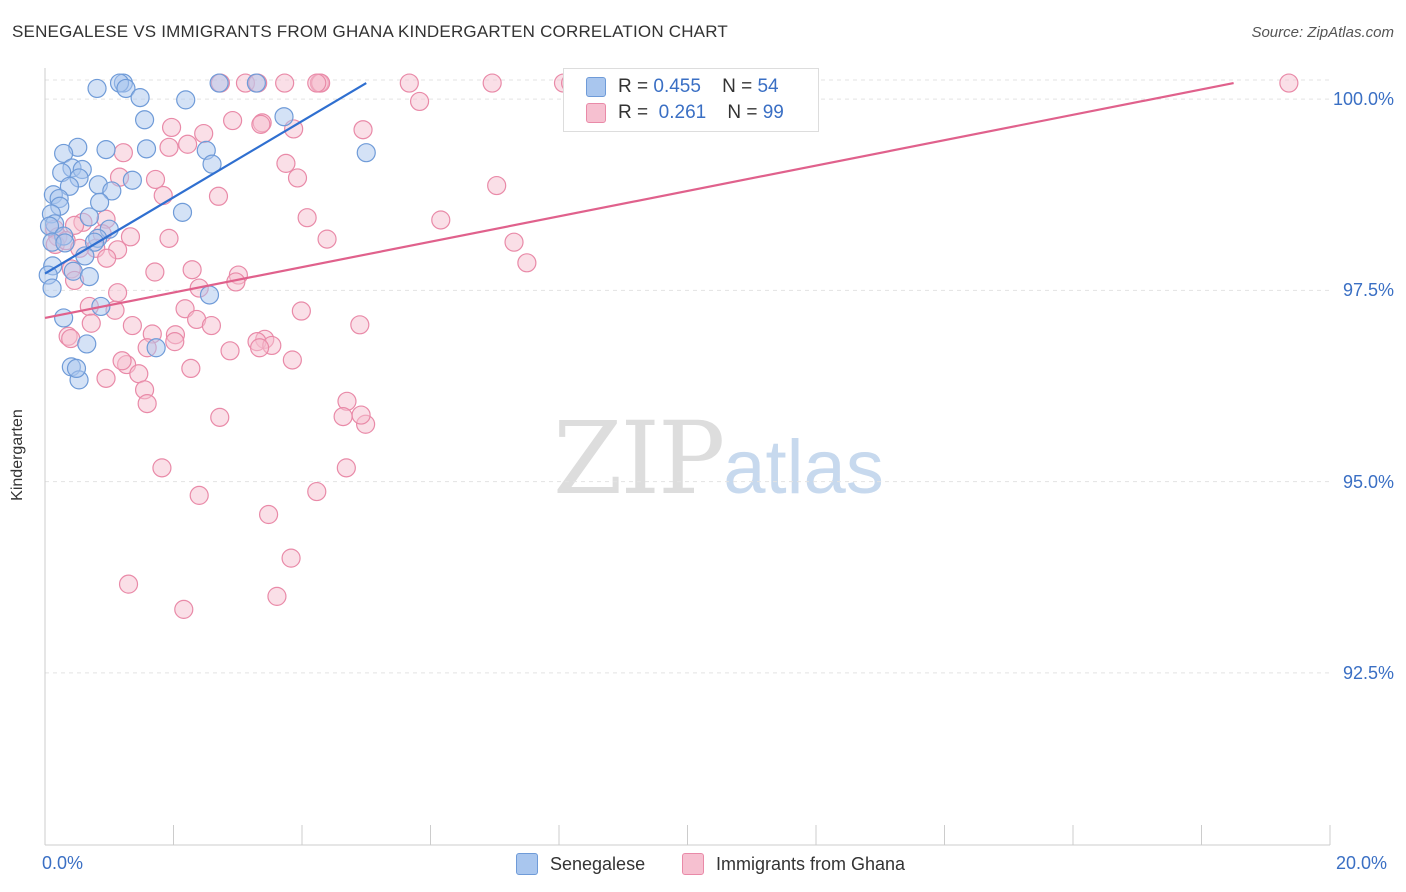 This screenshot has width=1406, height=892. What do you see at coordinates (1368, 481) in the screenshot?
I see `y-tick-label: 95.0%` at bounding box center [1368, 481].